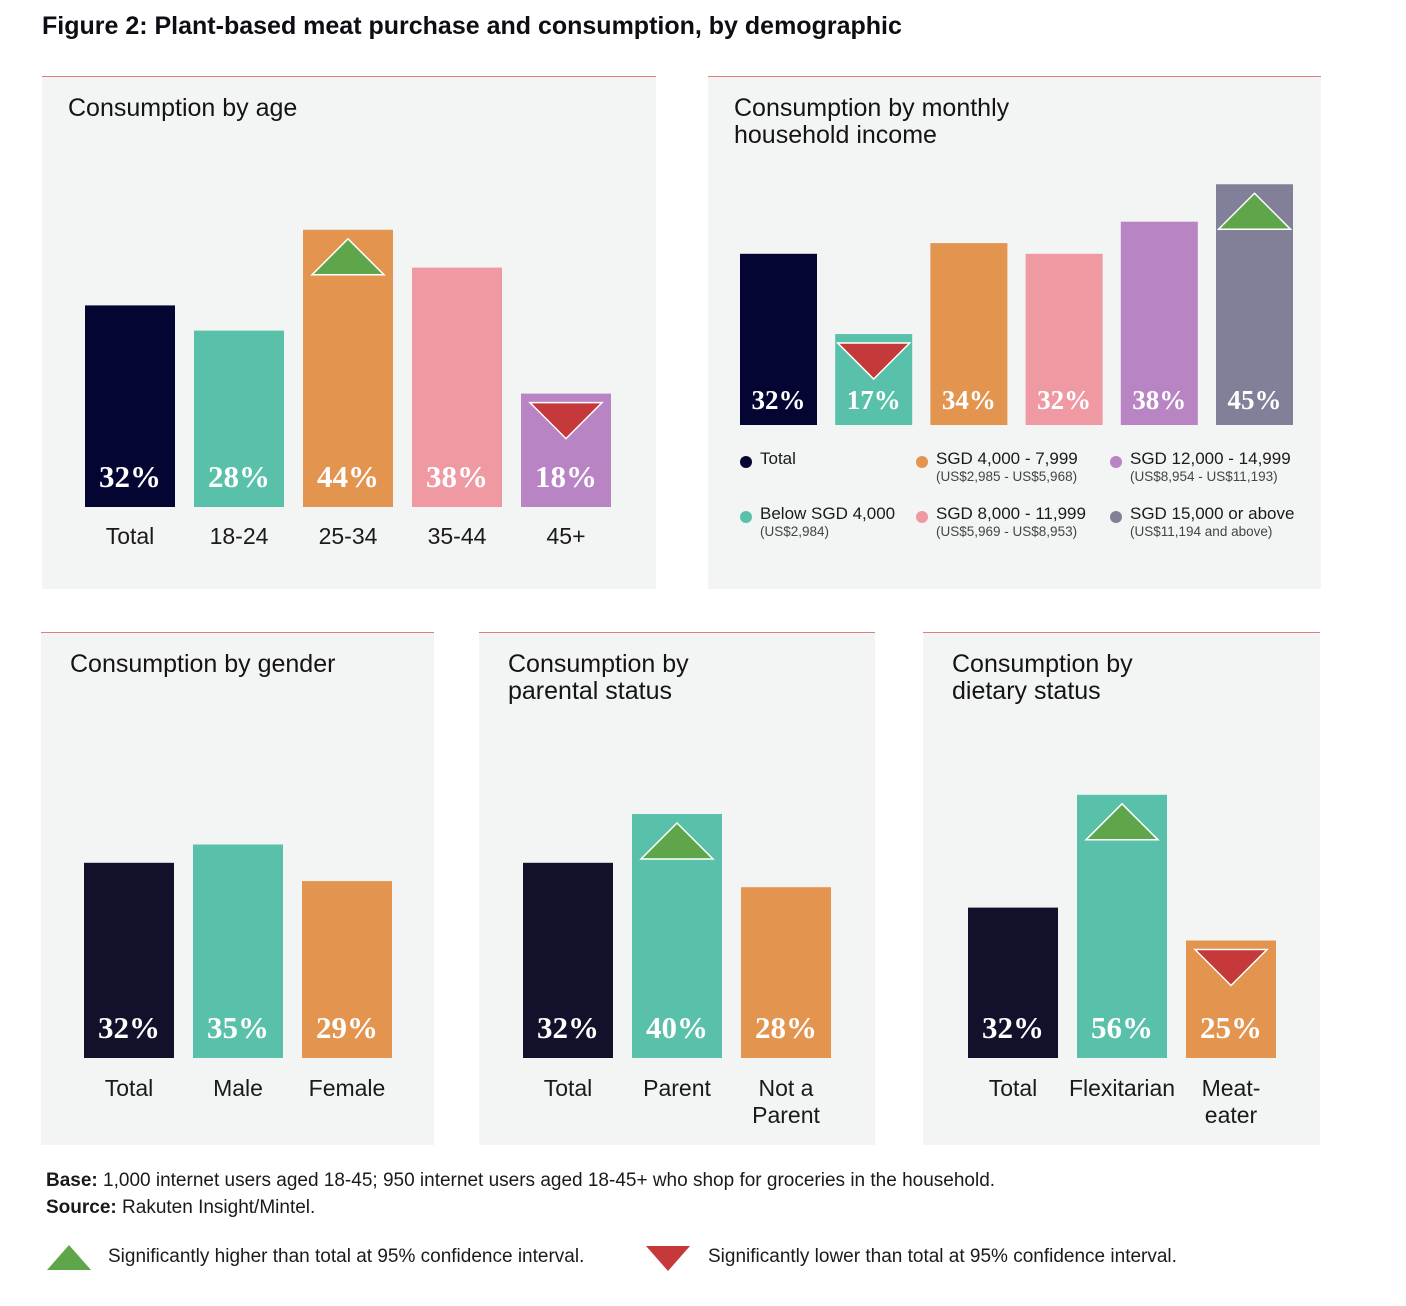 The width and height of the screenshot is (1406, 1306). What do you see at coordinates (566, 476) in the screenshot?
I see `value-label-age-4: 18%` at bounding box center [566, 476].